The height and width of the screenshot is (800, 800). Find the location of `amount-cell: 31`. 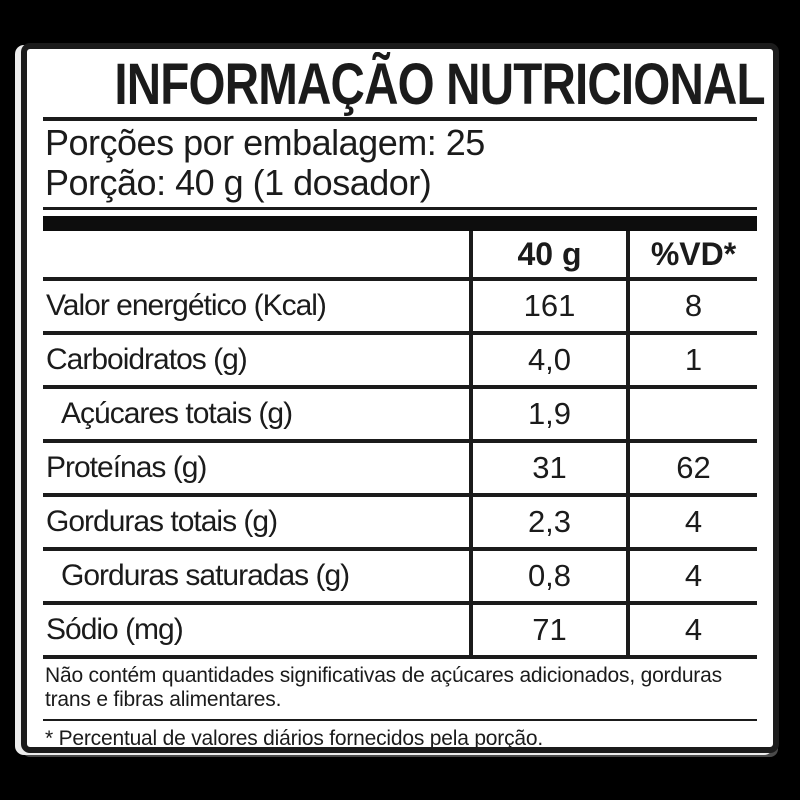

amount-cell: 31 is located at coordinates (547, 468).